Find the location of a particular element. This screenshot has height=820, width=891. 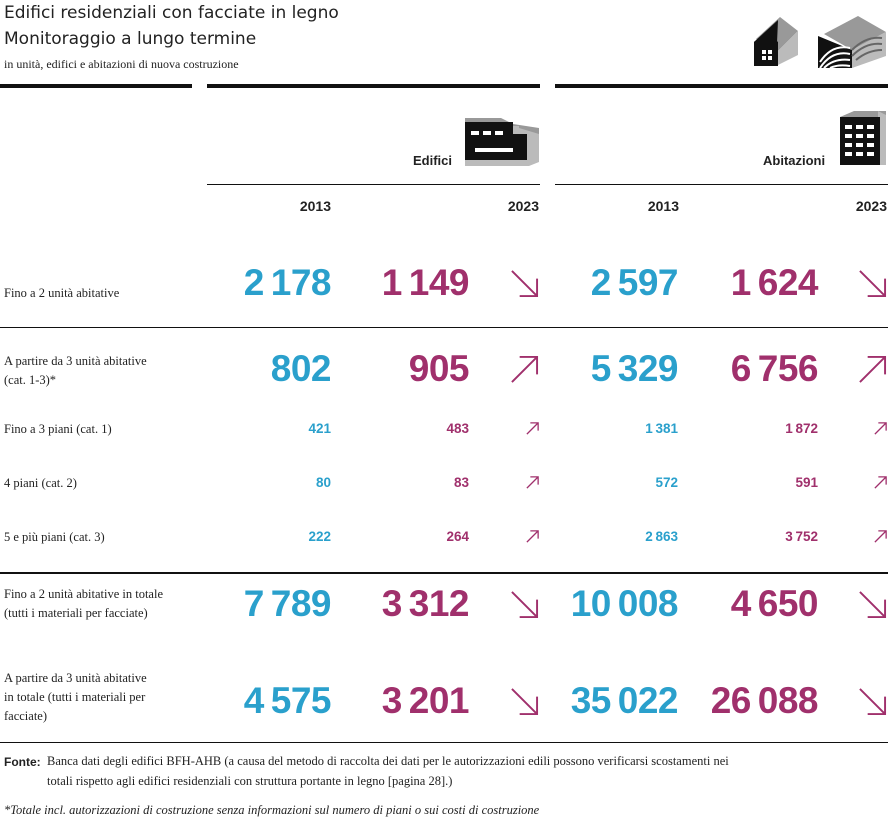

value-edifici-2023: 1 149 is located at coordinates (425, 282).